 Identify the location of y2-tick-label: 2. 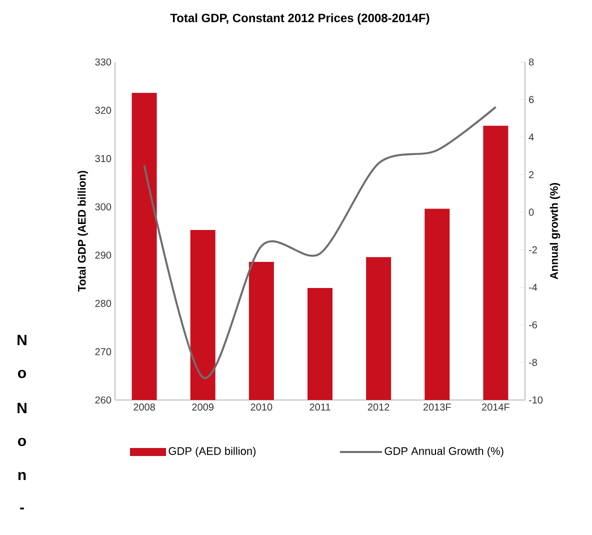
(531, 174).